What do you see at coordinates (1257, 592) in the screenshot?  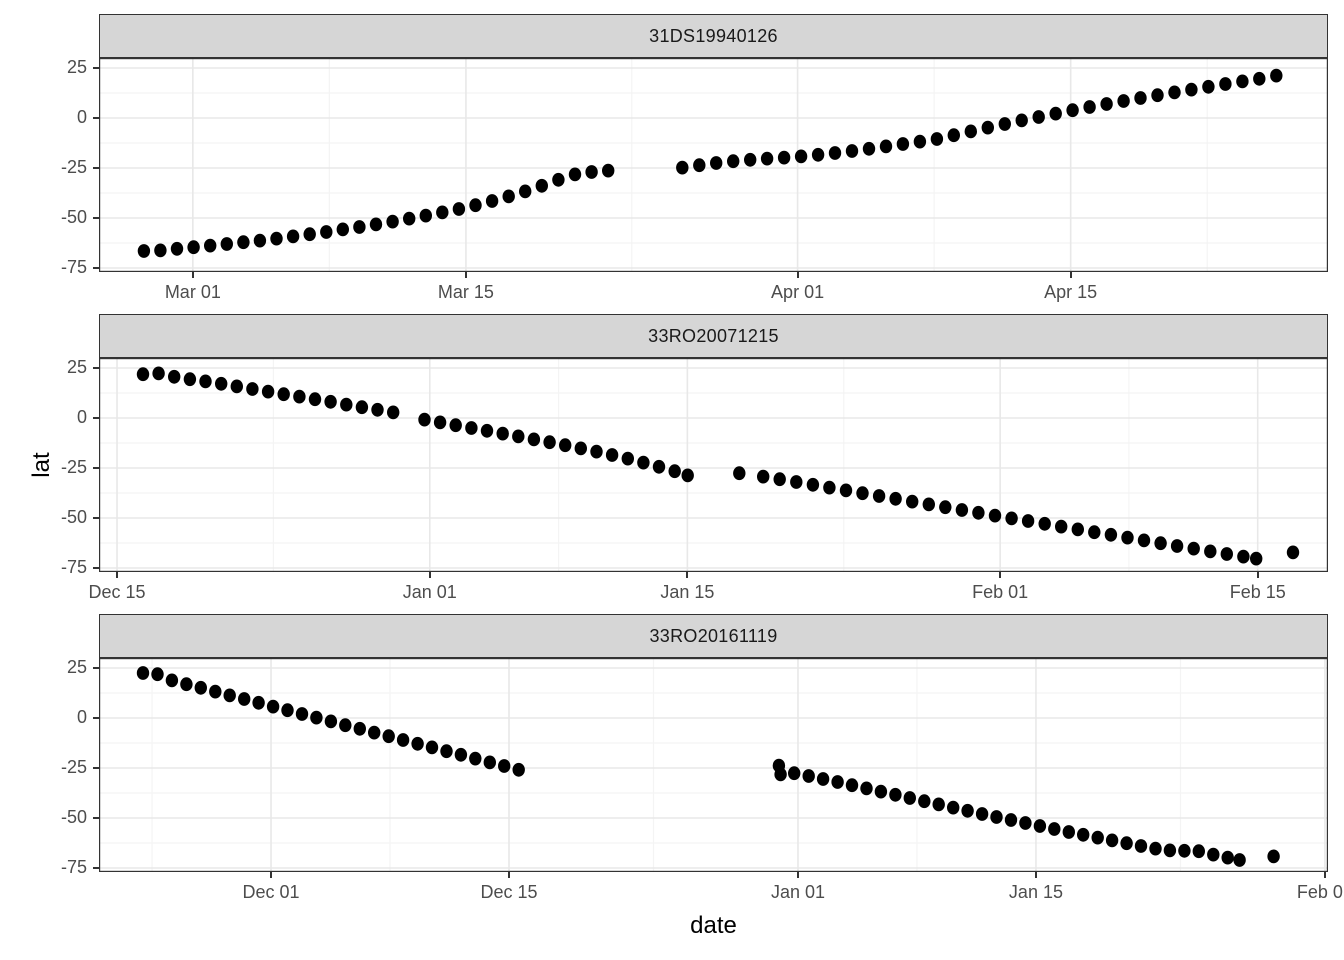 I see `x-tick-label: Feb 15` at bounding box center [1257, 592].